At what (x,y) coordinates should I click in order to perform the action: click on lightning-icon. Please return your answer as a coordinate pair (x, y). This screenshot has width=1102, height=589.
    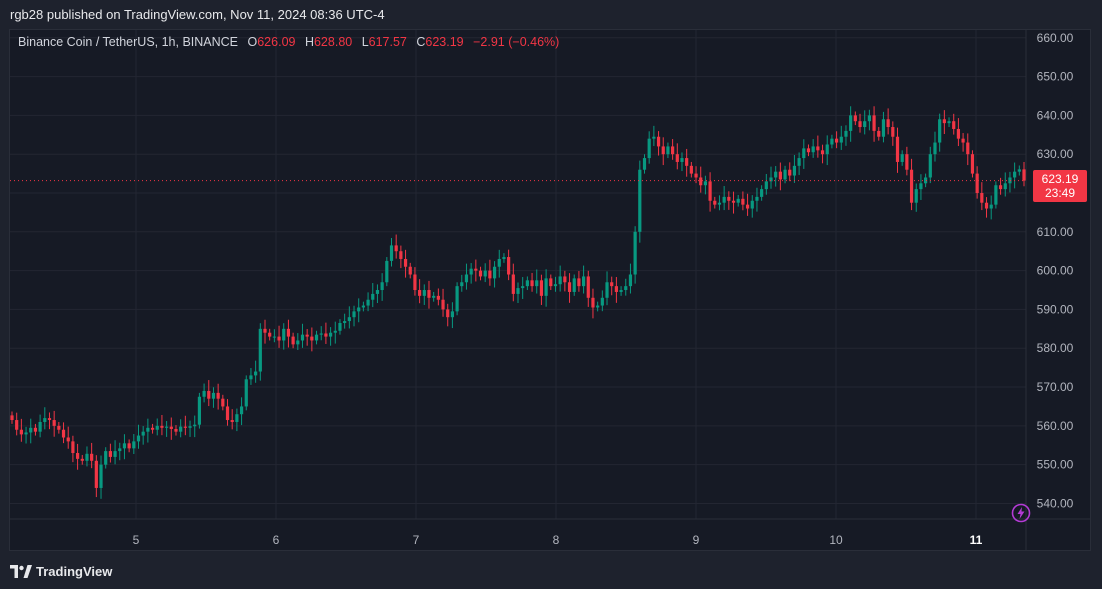
    Looking at the image, I should click on (1021, 513).